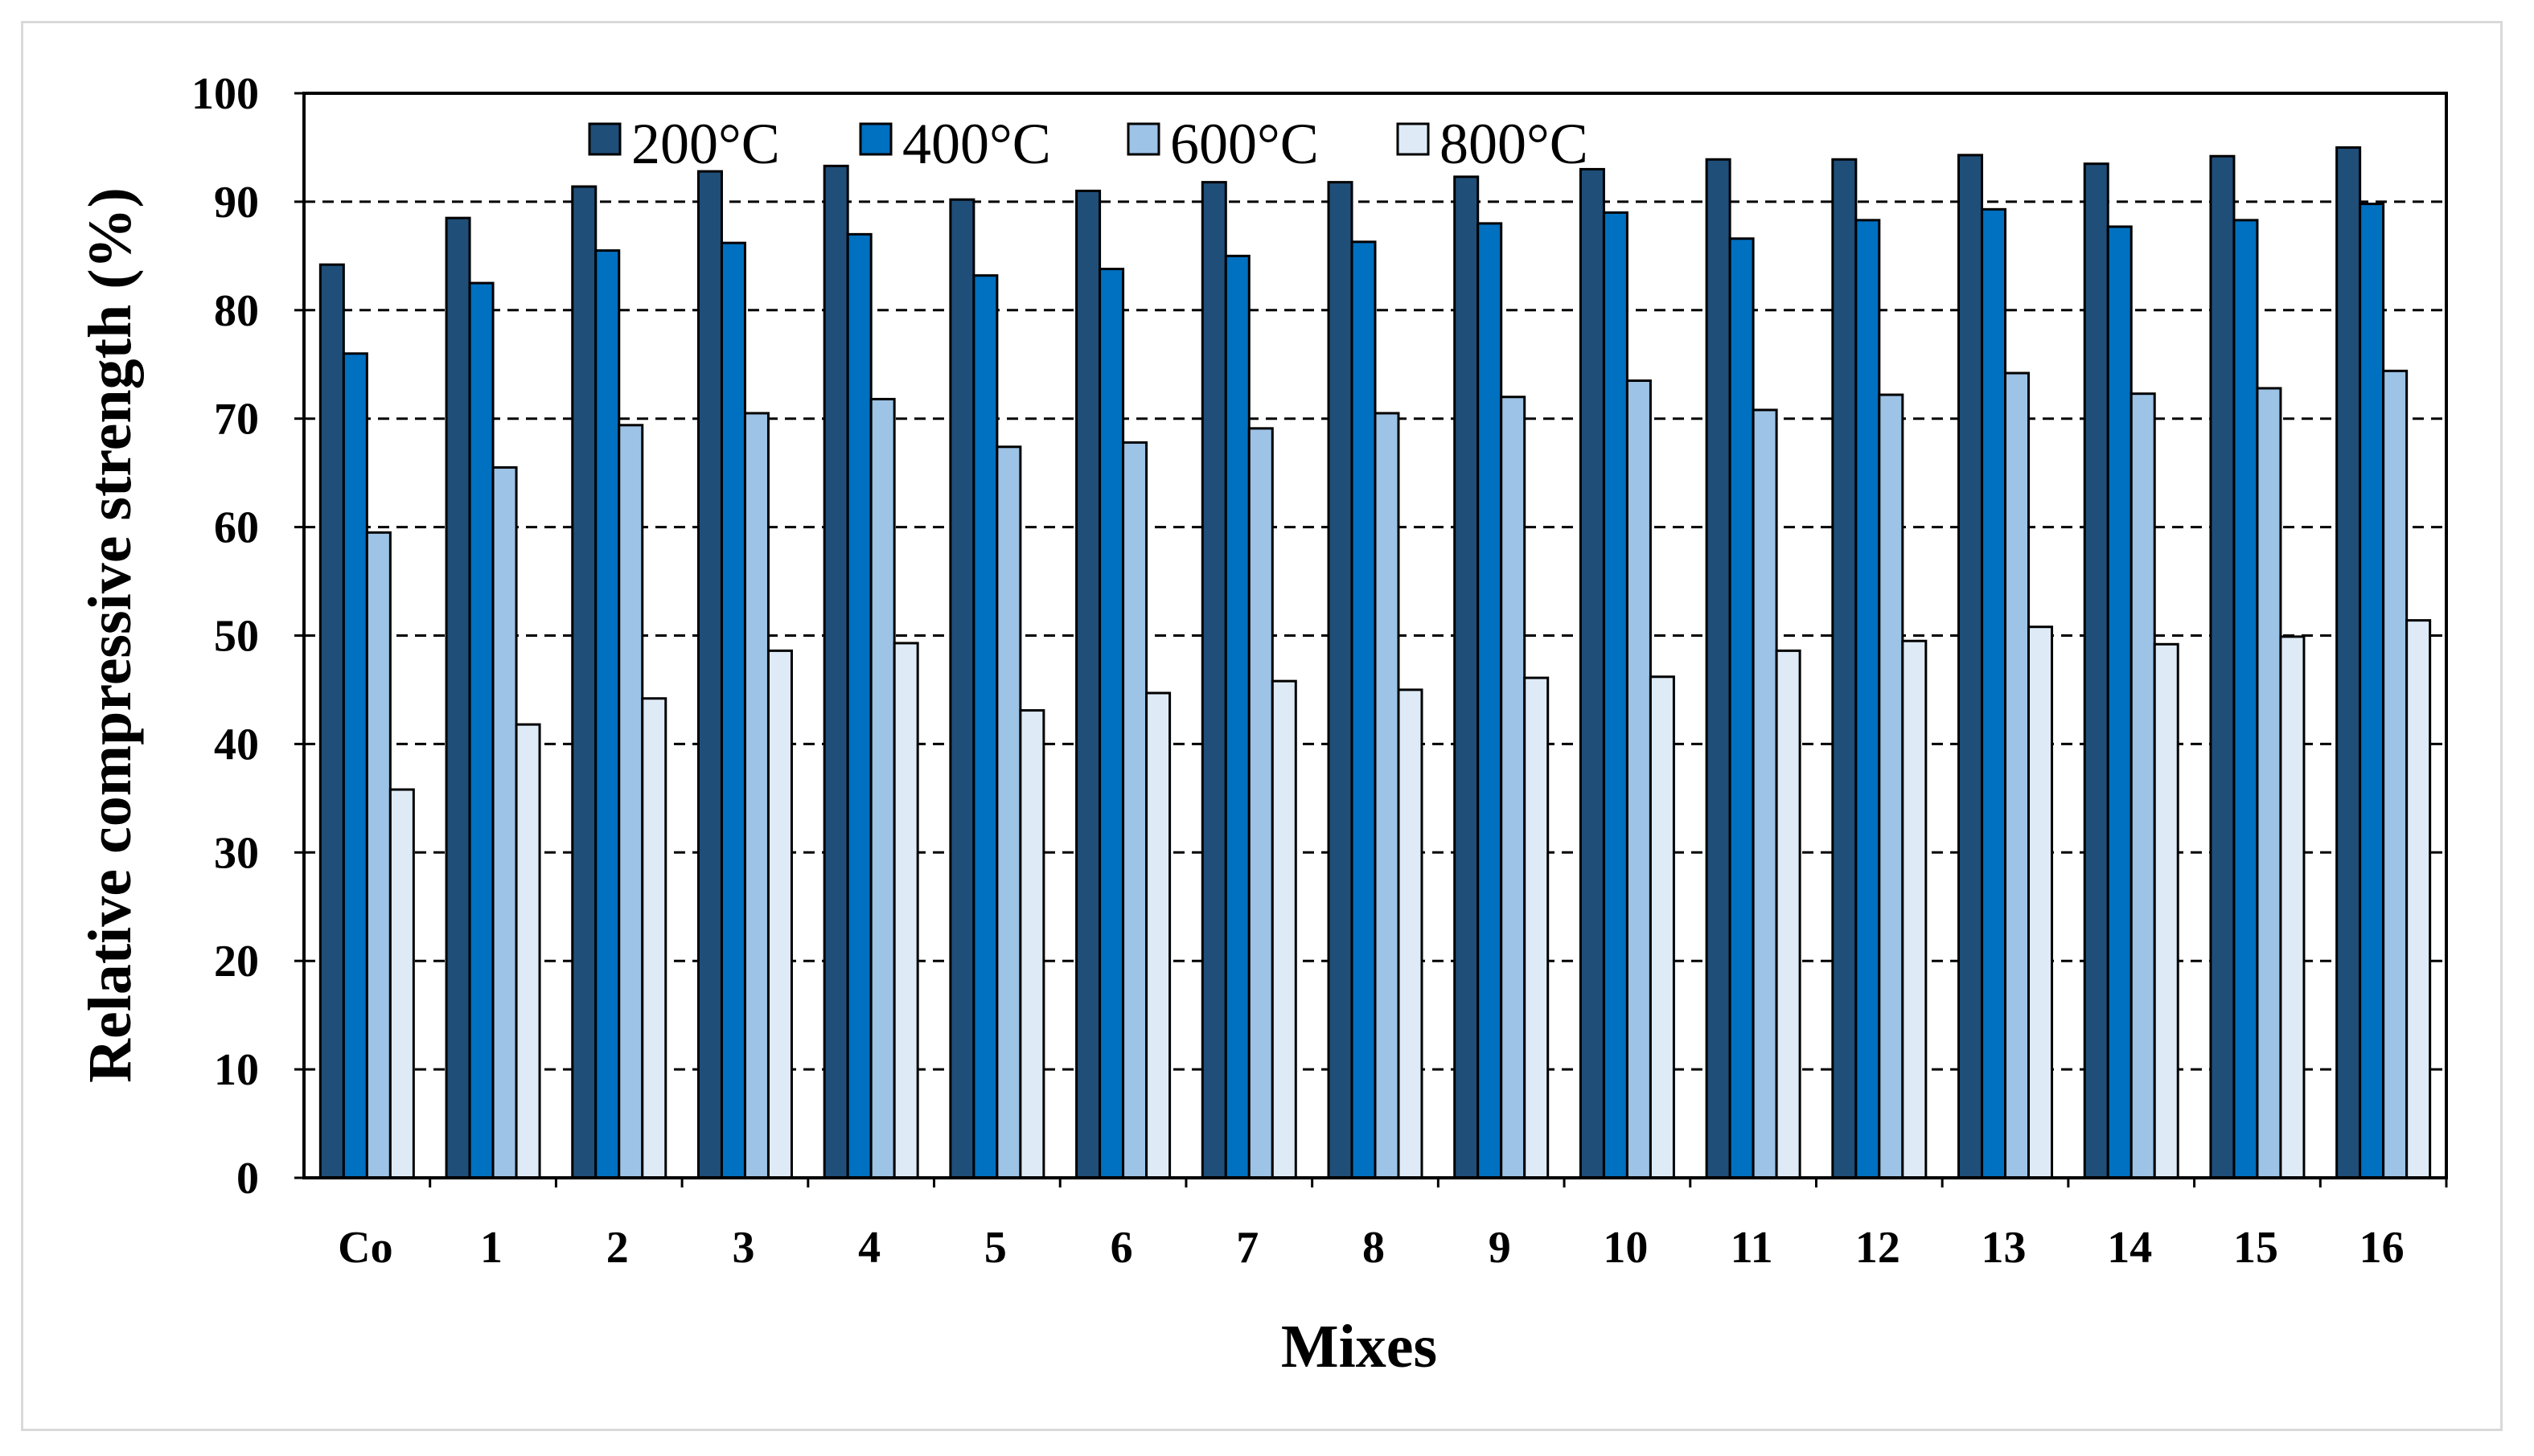 The width and height of the screenshot is (2534, 1456). Describe the element at coordinates (869, 1248) in the screenshot. I see `x-tick-label-4: 4` at that location.